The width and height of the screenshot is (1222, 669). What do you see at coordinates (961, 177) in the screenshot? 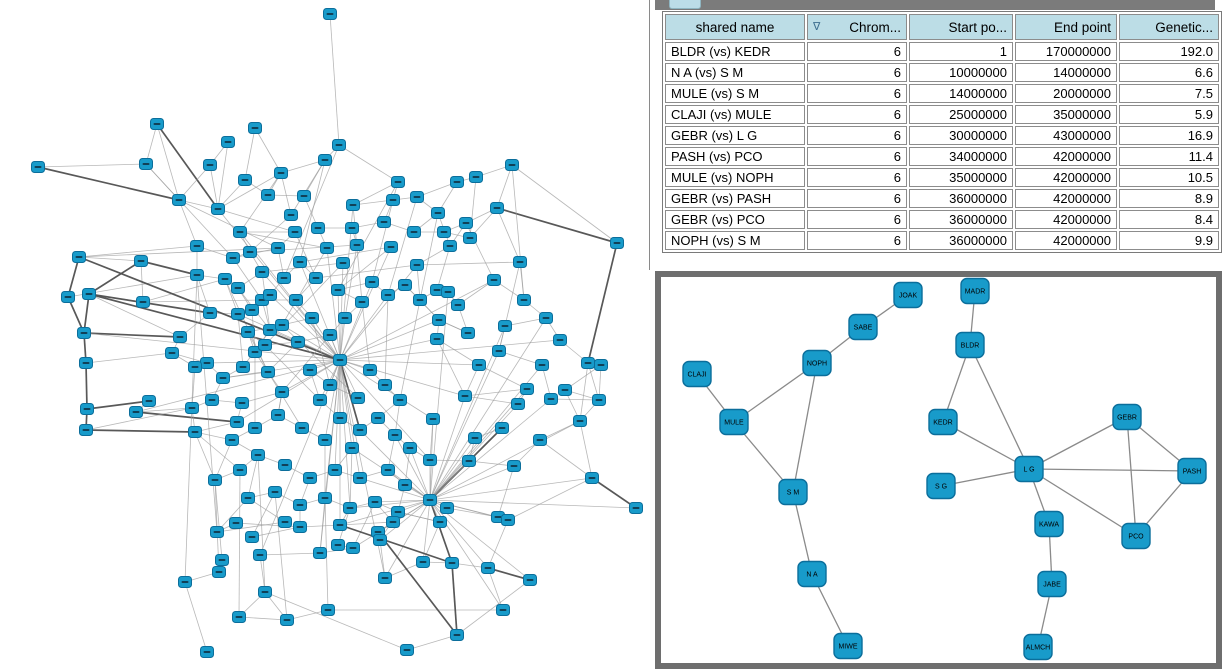
I see `table-cell: 35000000` at bounding box center [961, 177].